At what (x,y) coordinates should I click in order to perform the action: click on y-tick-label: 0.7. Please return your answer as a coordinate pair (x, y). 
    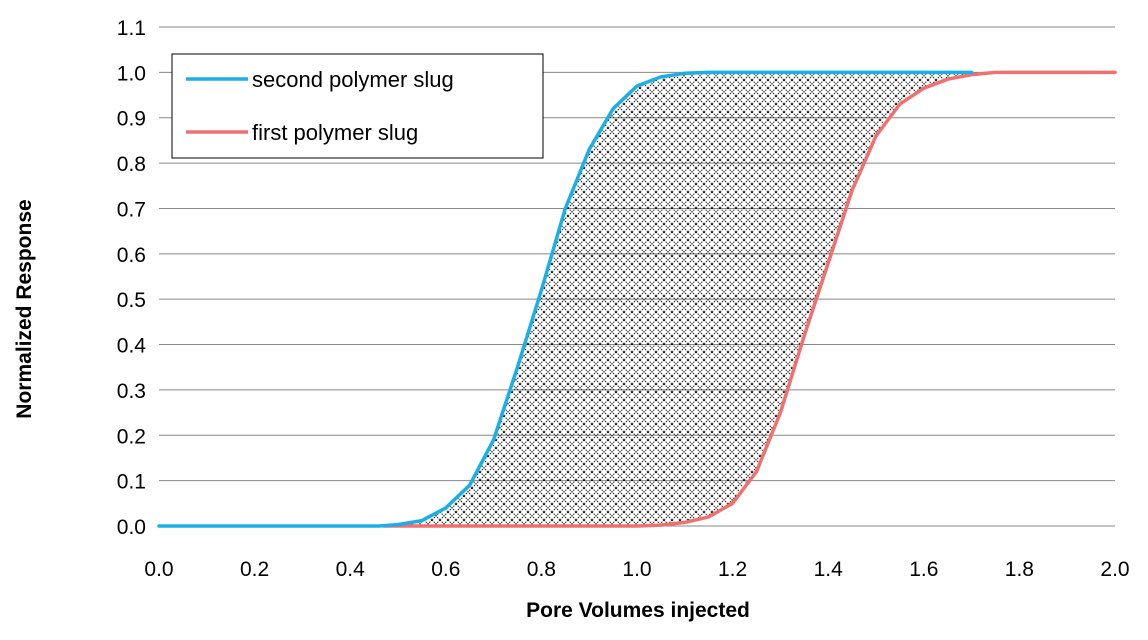
    Looking at the image, I should click on (131, 209).